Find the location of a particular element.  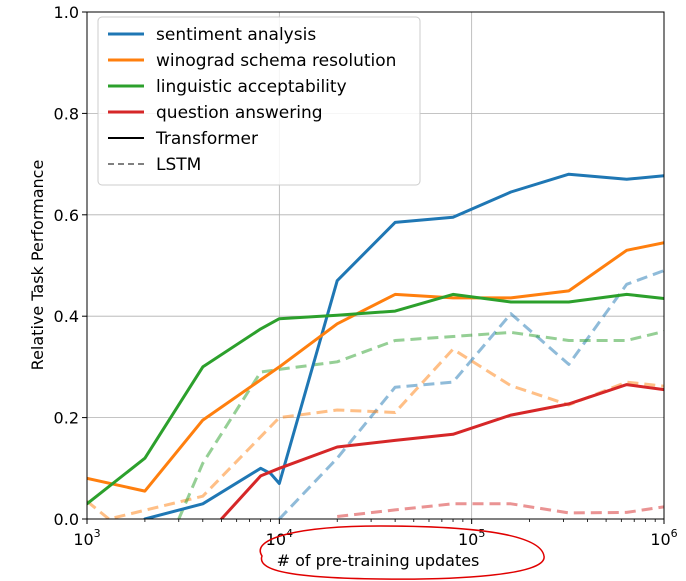

x-tick-label: 10⁴ is located at coordinates (279, 538).